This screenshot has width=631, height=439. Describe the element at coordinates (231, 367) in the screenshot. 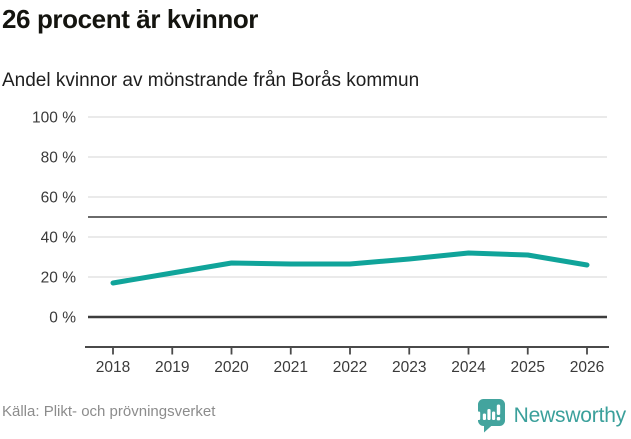

I see `svg-text: 2020` at that location.